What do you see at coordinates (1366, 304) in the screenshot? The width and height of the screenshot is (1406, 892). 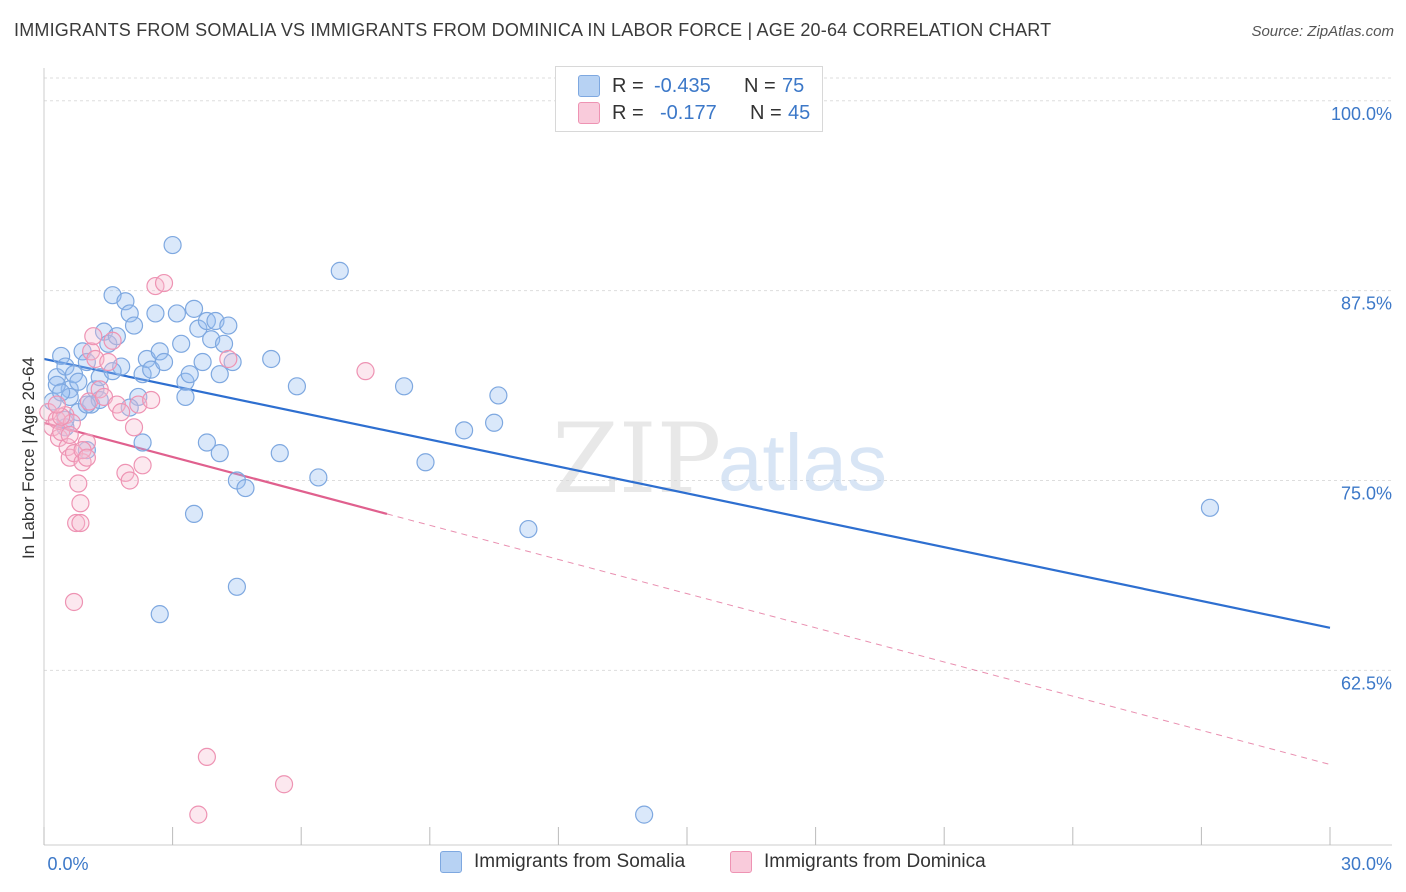 I see `y-tick-label: 87.5%` at bounding box center [1366, 304].